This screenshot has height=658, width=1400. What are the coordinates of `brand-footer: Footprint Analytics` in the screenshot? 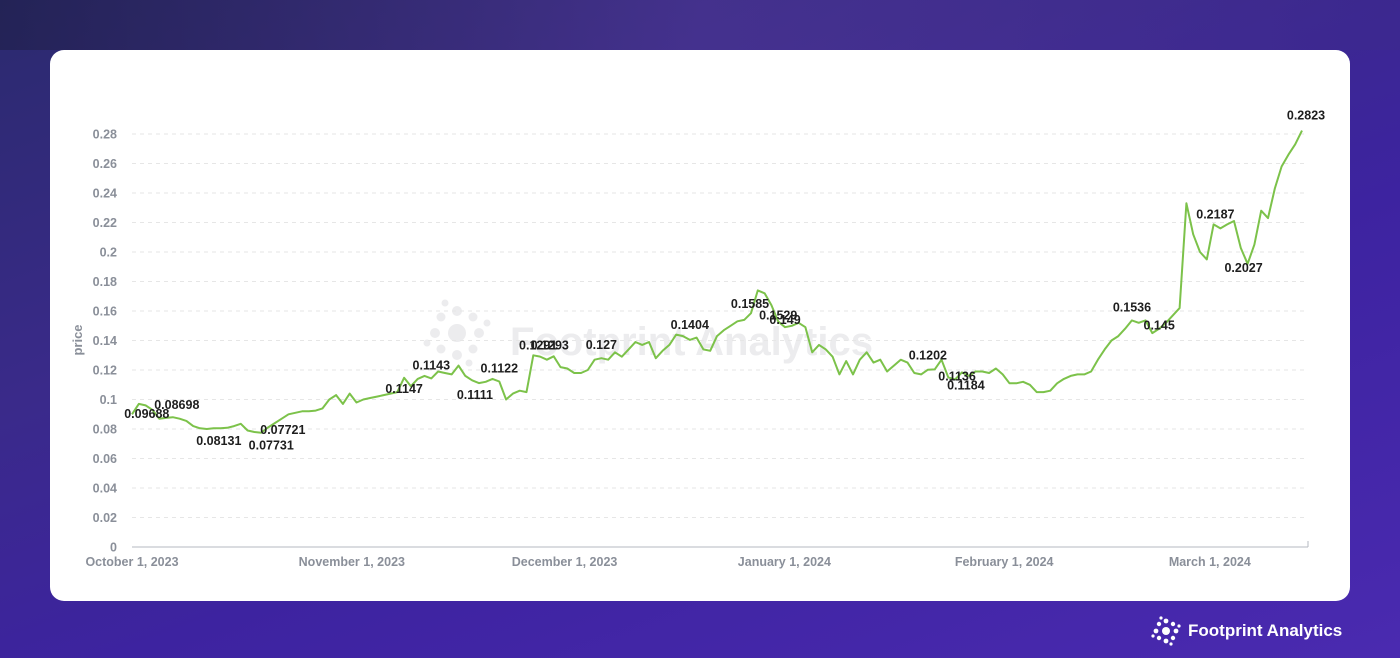 It's located at (1246, 631).